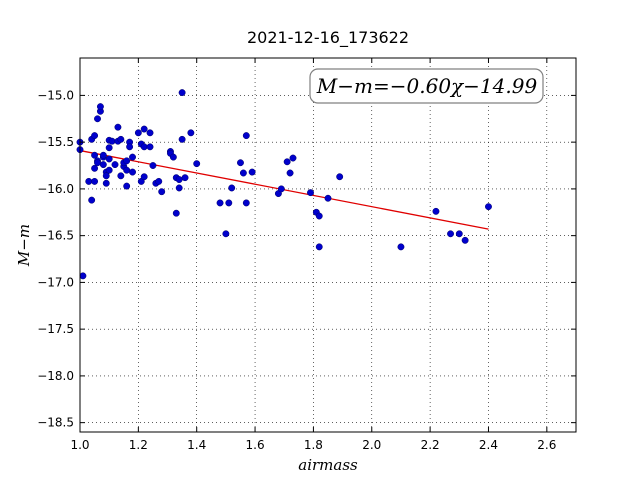 The image size is (640, 480). I want to click on x-tick-label: 1.4, so click(196, 445).